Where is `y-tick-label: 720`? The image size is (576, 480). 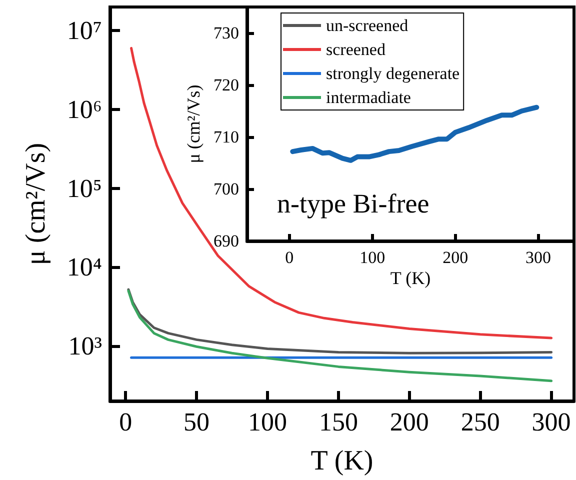 y-tick-label: 720 is located at coordinates (226, 85).